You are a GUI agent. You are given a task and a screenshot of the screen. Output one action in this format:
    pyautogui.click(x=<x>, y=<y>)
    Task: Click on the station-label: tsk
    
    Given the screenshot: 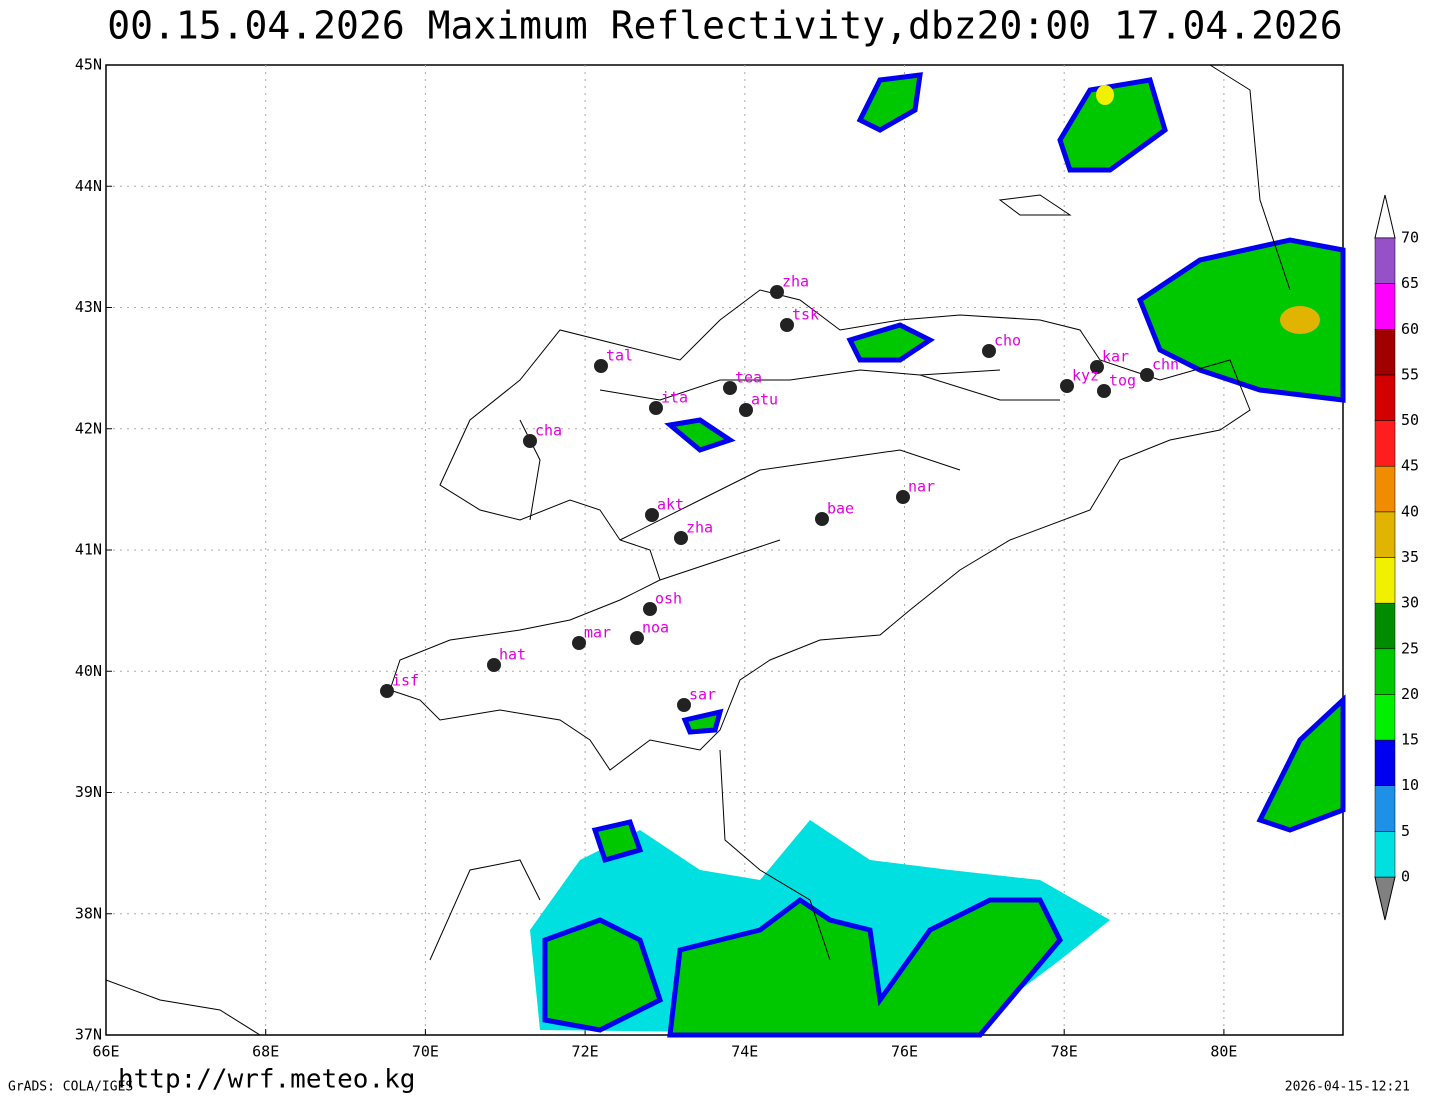 What is the action you would take?
    pyautogui.click(x=805, y=315)
    